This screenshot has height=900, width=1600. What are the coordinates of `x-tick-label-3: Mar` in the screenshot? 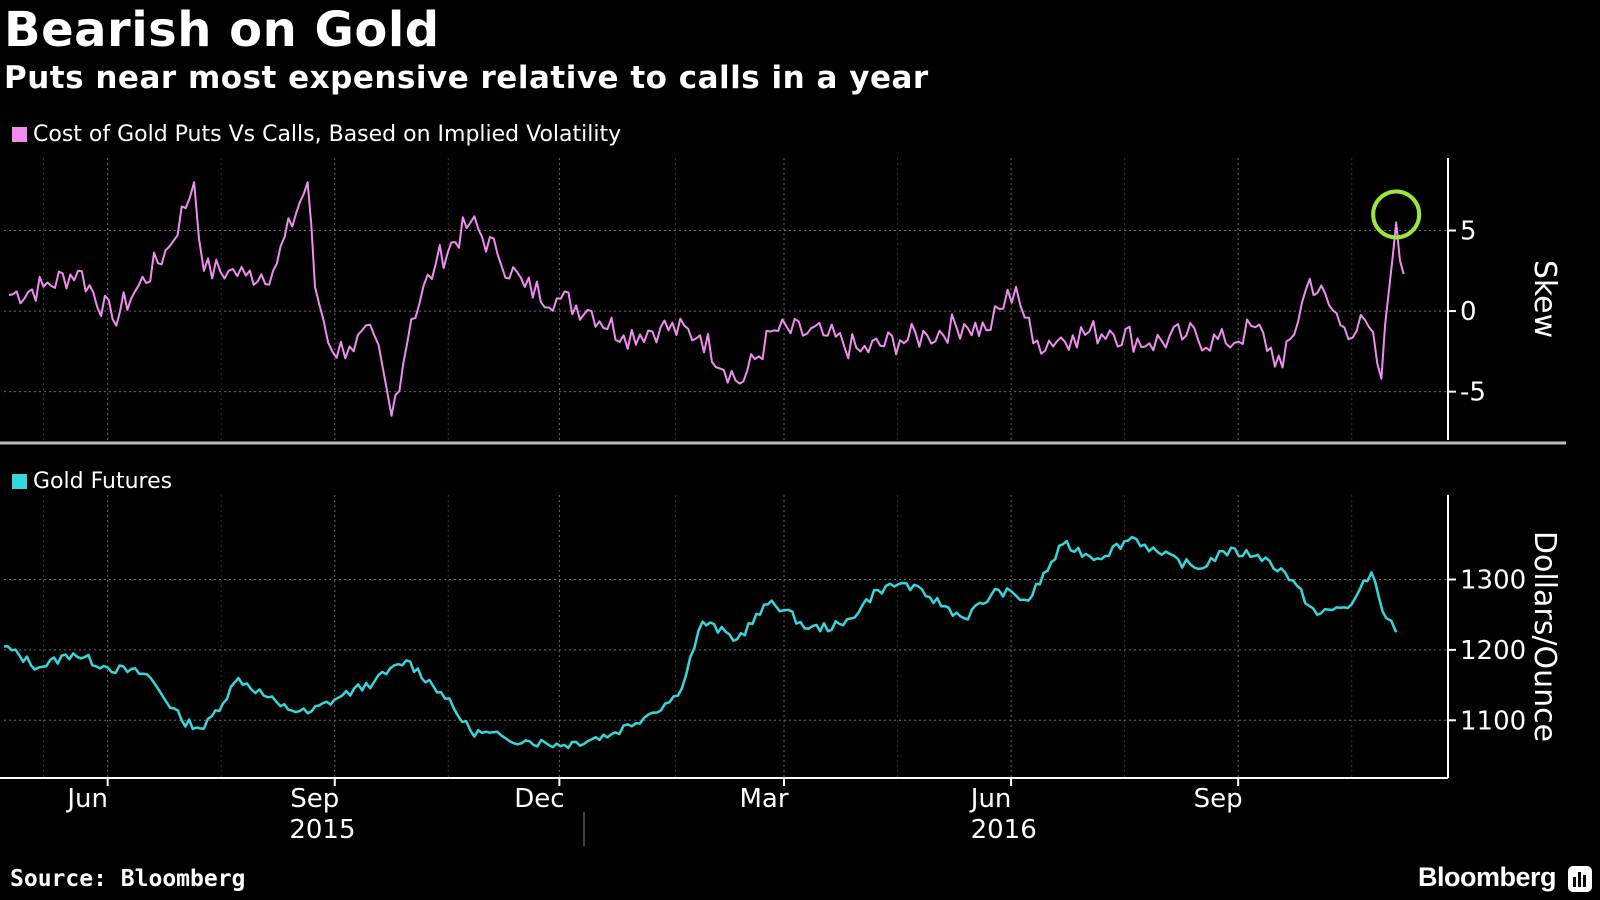 It's located at (763, 799).